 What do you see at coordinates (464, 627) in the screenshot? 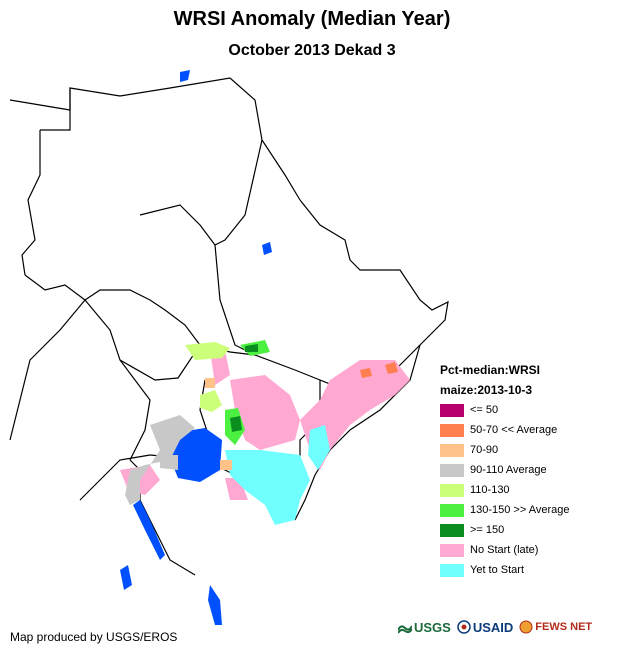
I see `usaid-seal-icon` at bounding box center [464, 627].